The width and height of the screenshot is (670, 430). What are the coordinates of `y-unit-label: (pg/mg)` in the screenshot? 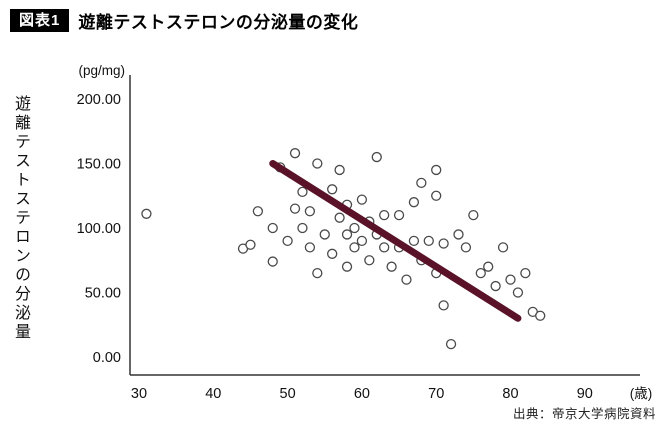 It's located at (101, 70).